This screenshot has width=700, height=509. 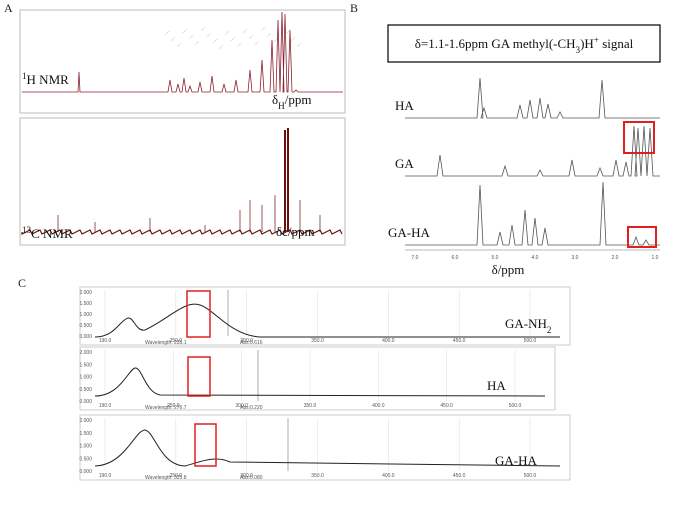 What do you see at coordinates (8, 8) in the screenshot?
I see `panel-label: A` at bounding box center [8, 8].